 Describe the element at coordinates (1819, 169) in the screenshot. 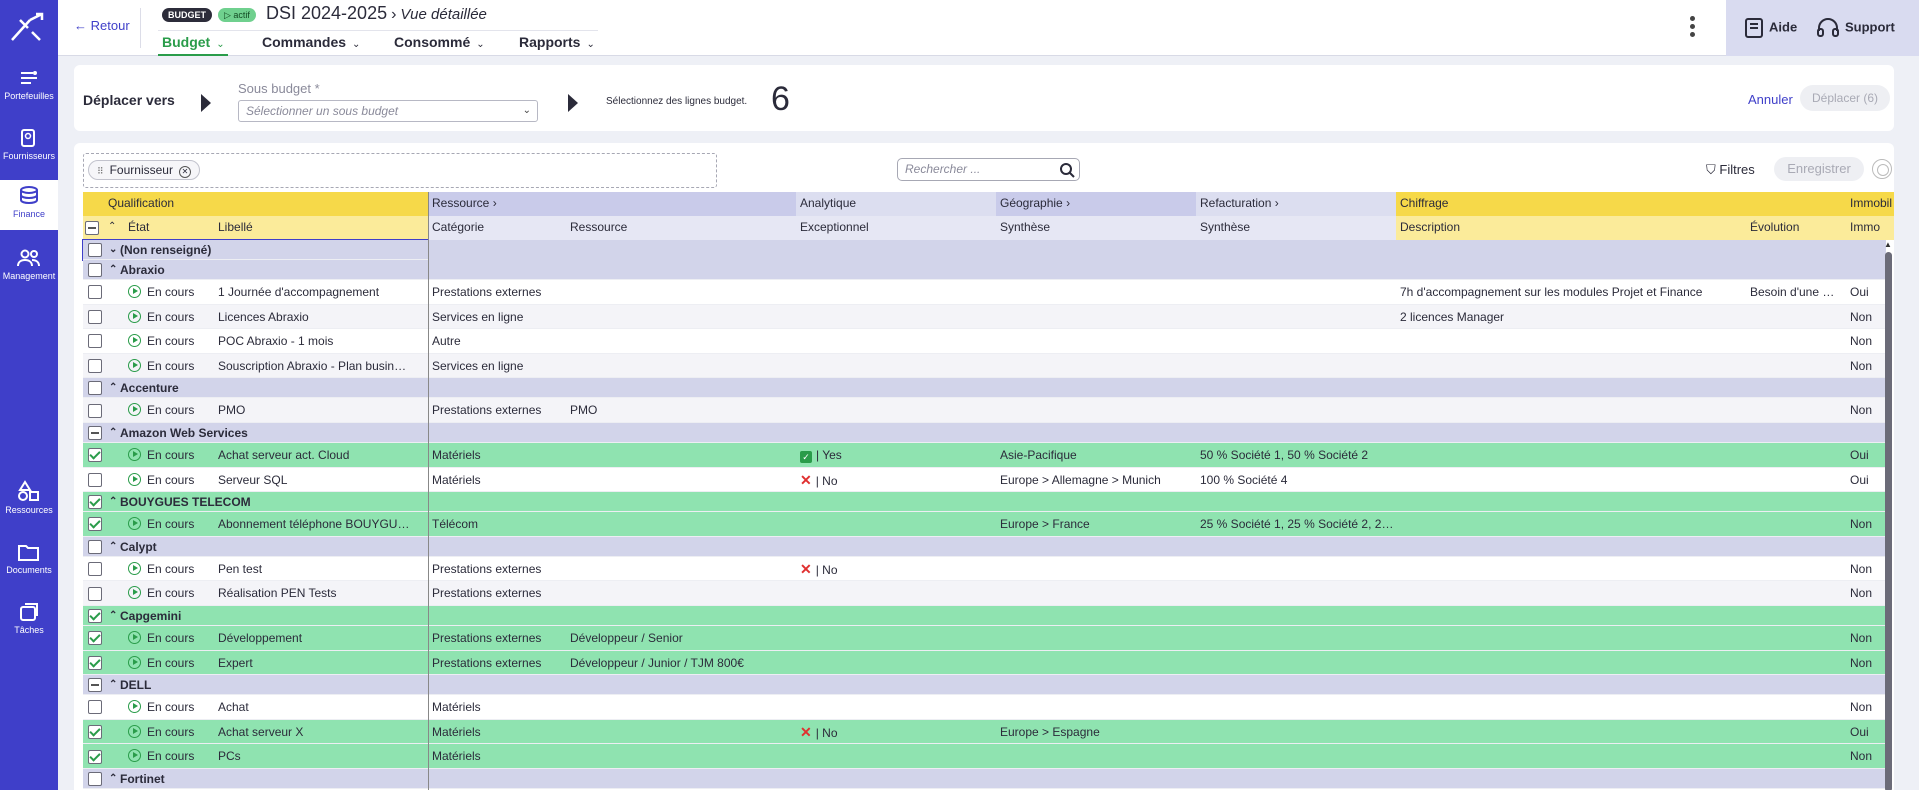

I see `save-button: Enregistrer` at that location.